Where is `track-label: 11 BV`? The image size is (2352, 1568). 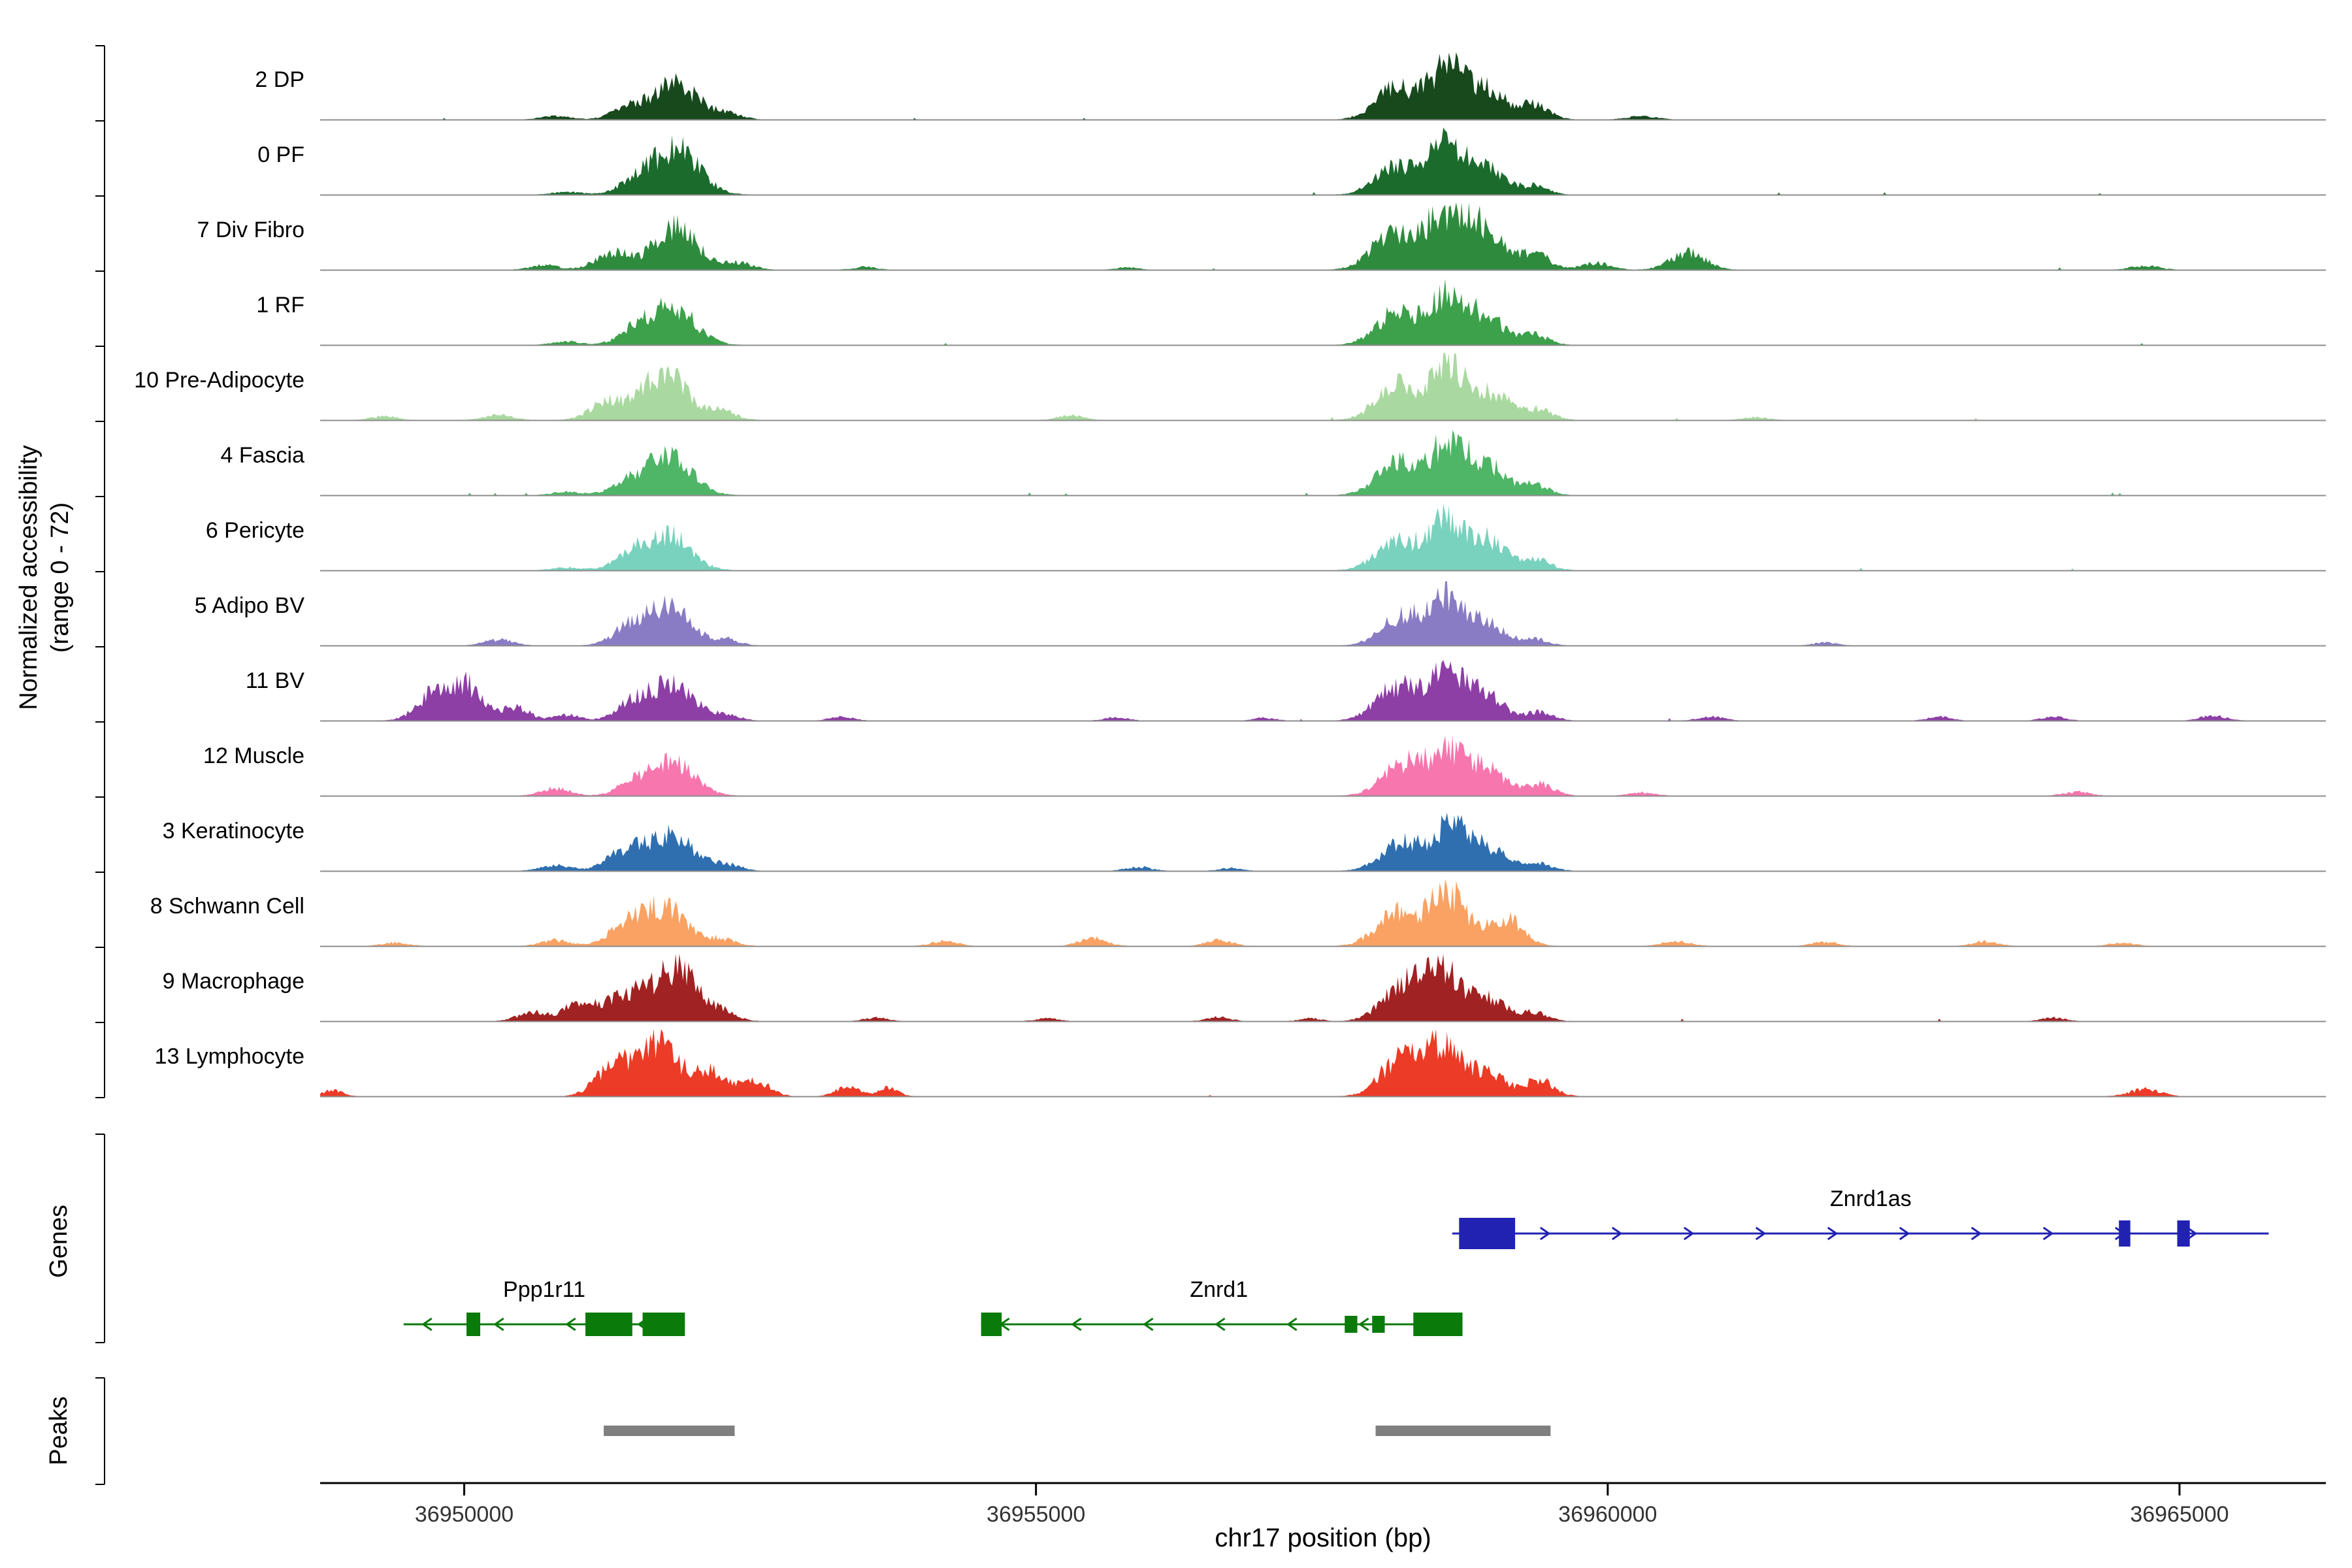
track-label: 11 BV is located at coordinates (274, 680).